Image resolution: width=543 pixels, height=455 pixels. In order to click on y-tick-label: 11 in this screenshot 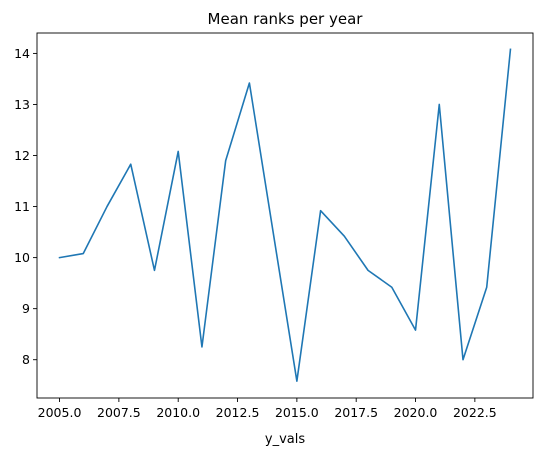, I will do `click(22, 206)`.